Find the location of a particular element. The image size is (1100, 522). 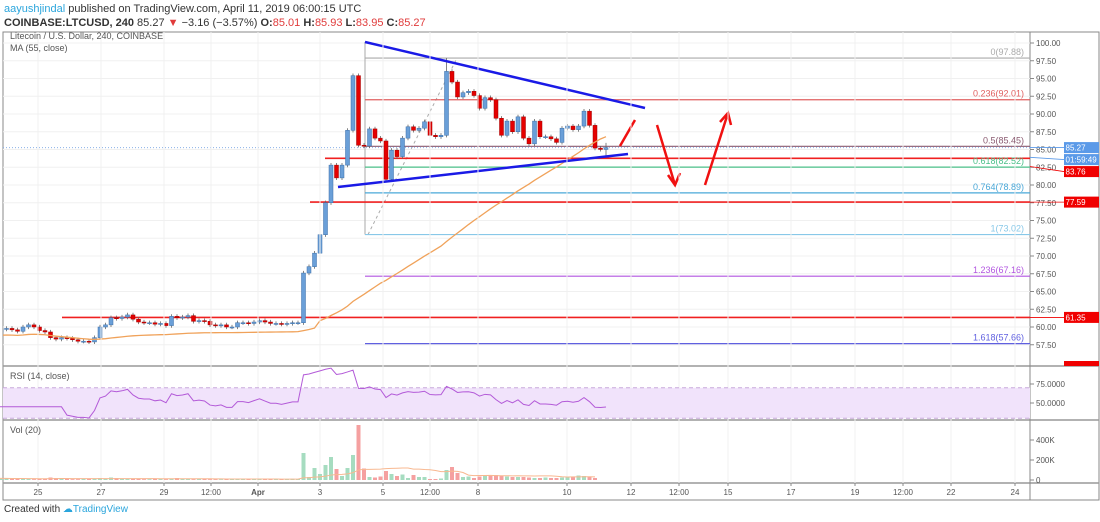

up-arrow-icon is located at coordinates (716, 149).